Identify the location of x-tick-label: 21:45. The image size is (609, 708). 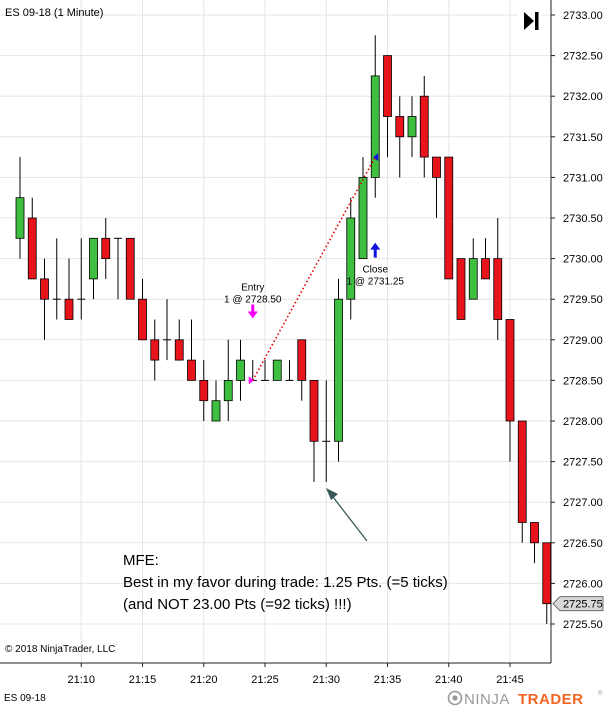
(510, 680).